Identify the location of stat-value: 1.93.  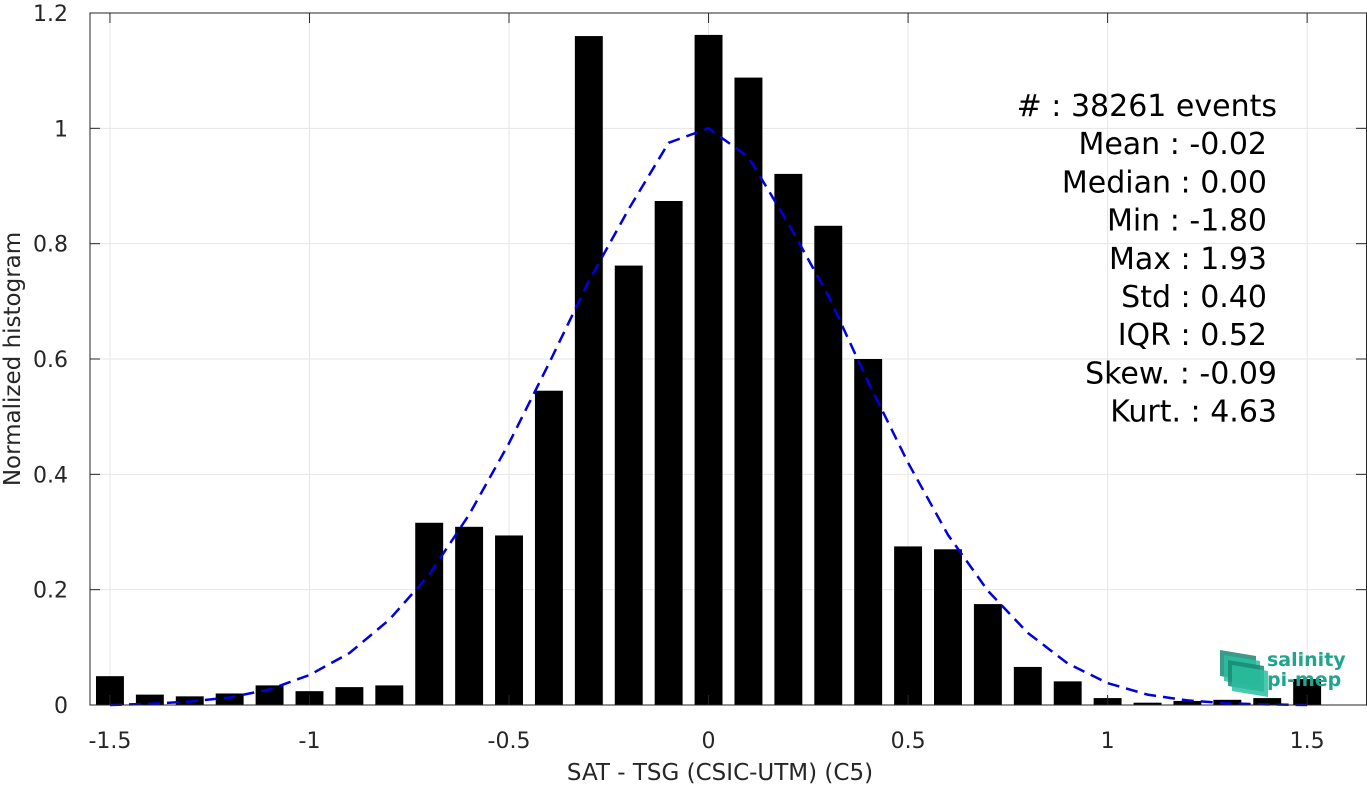
(1233, 259).